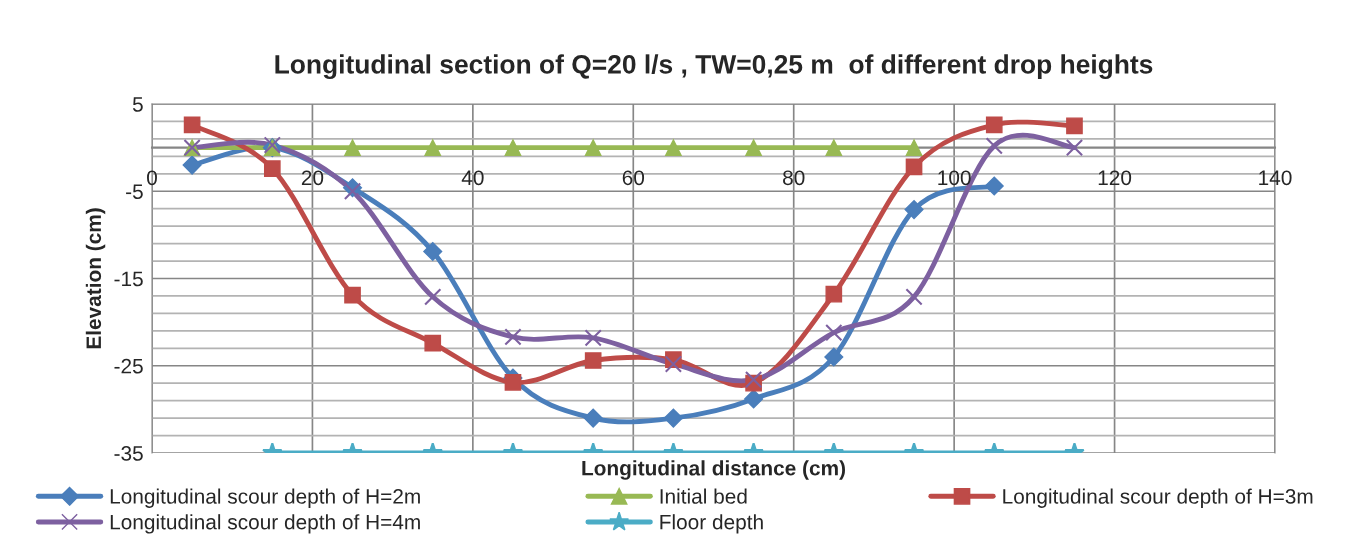 This screenshot has width=1352, height=544. I want to click on chart-title: Longitudinal section of Q=20 l/s , TW=0,25 m of different drop heights, so click(714, 67).